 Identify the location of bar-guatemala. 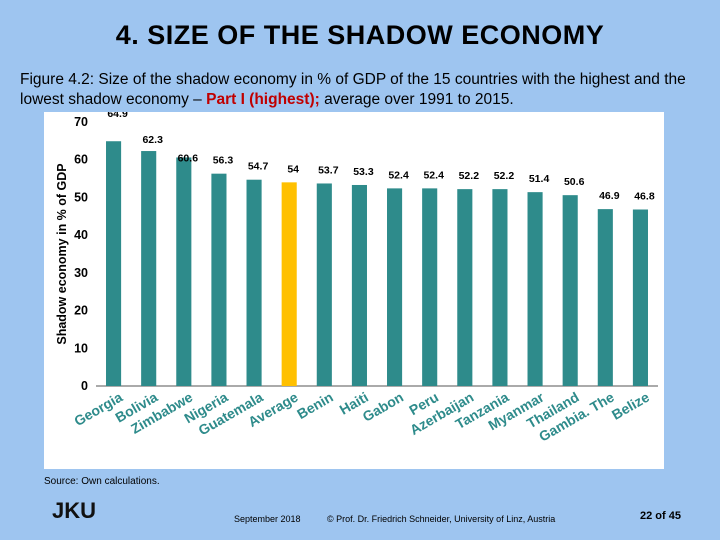
(254, 282).